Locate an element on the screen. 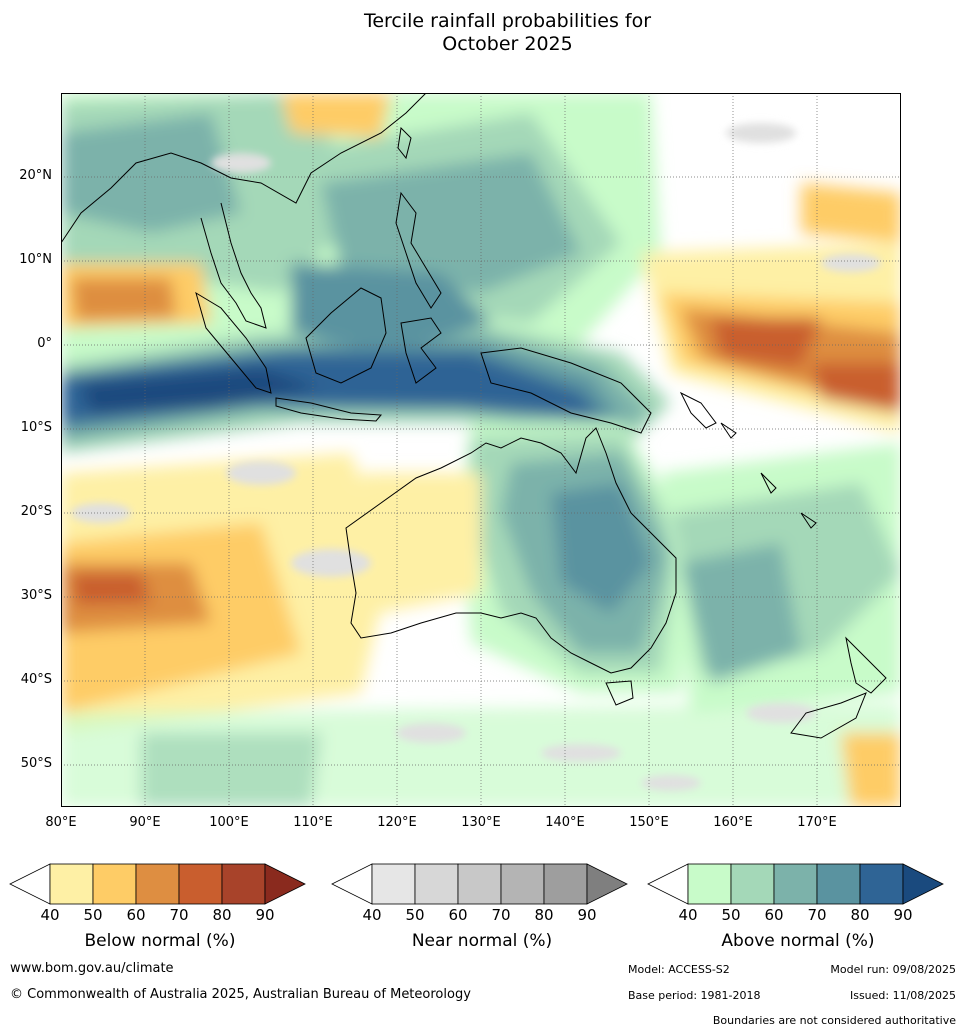 Image resolution: width=965 pixels, height=1035 pixels. lon-label-170e: 170°E is located at coordinates (817, 822).